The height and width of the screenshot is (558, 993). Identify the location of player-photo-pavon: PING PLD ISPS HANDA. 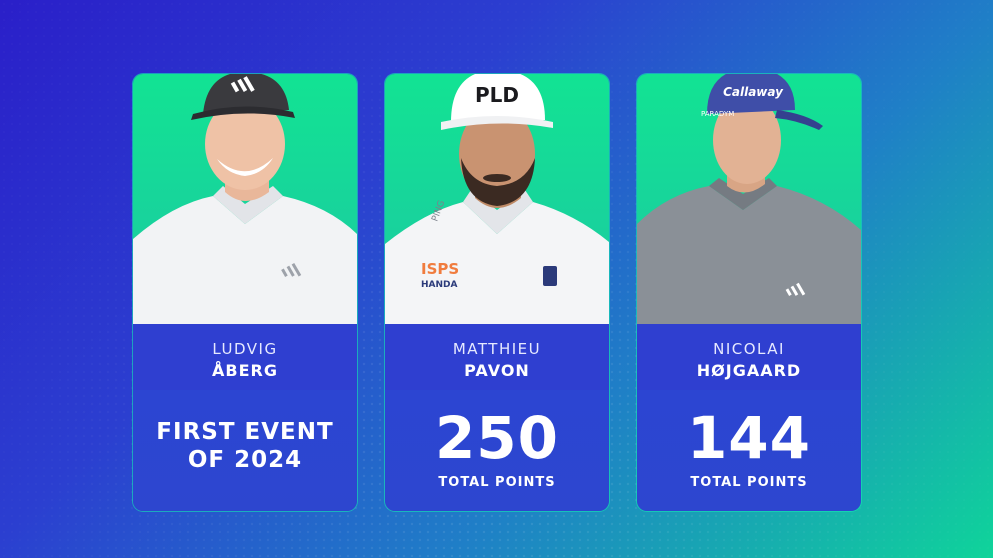
(497, 199).